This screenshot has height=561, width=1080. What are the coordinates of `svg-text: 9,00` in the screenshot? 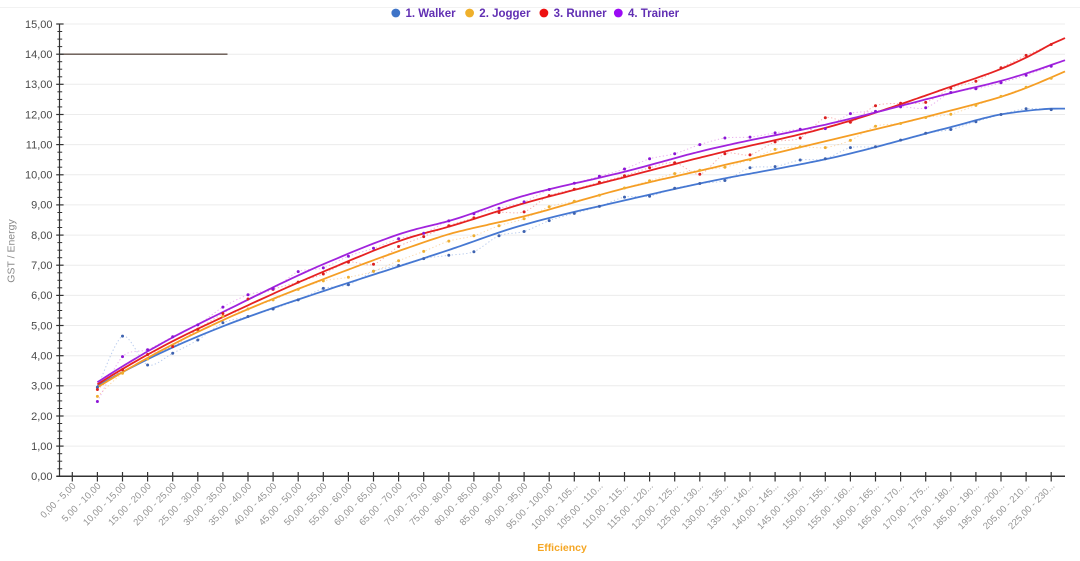 It's located at (41, 206).